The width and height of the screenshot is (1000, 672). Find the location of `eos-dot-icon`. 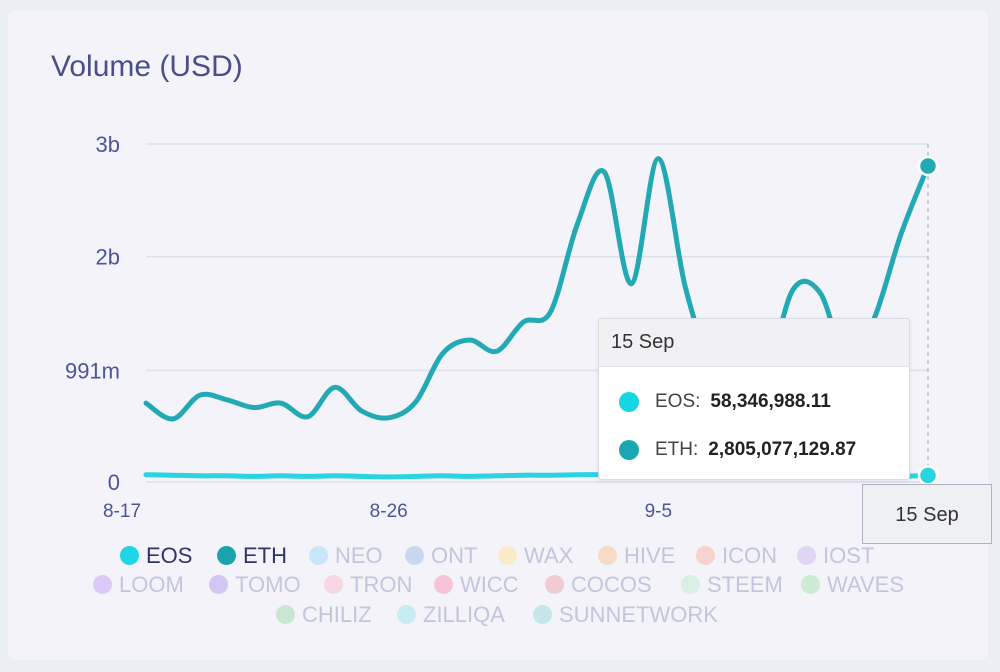

eos-dot-icon is located at coordinates (629, 401).